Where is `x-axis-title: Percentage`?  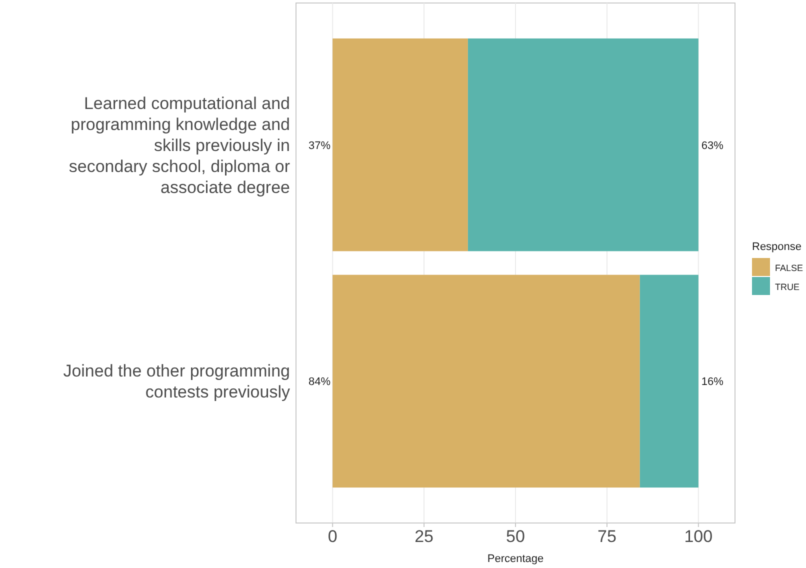 x-axis-title: Percentage is located at coordinates (515, 559).